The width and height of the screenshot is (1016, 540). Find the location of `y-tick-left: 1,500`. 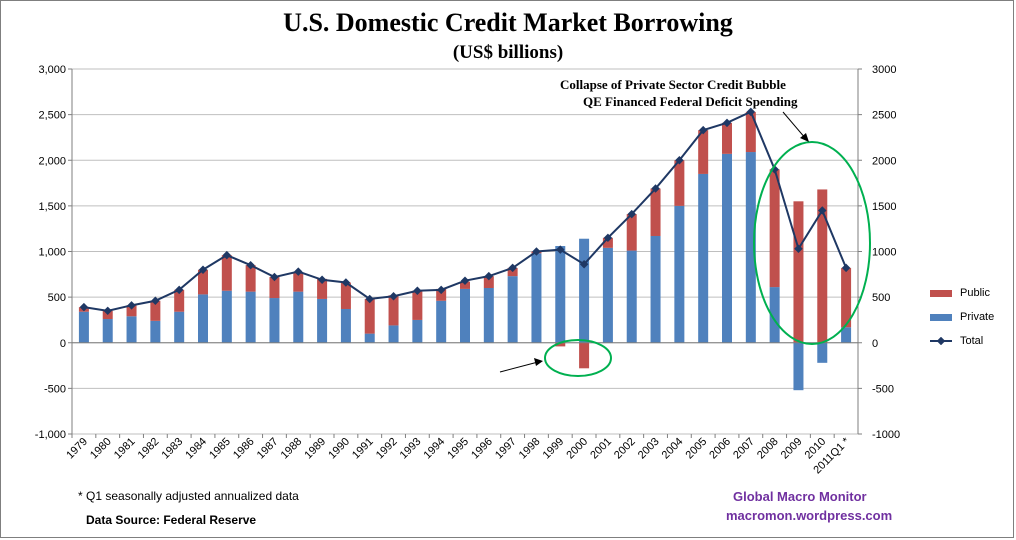

y-tick-left: 1,500 is located at coordinates (52, 207).